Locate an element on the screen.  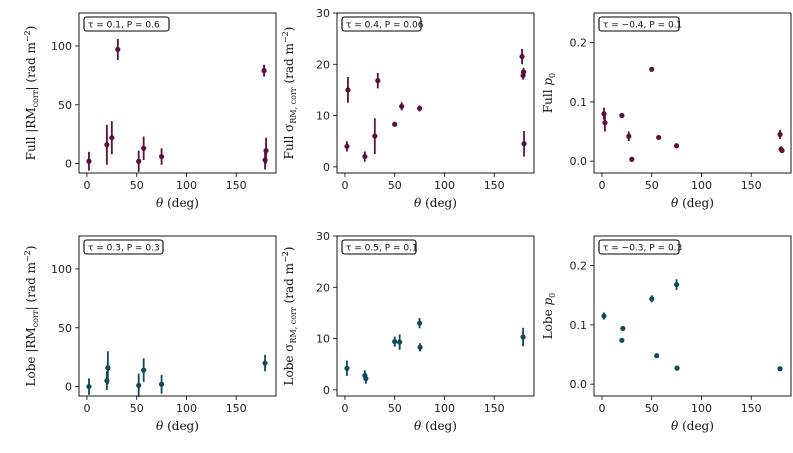
y-tick-label: 100 is located at coordinates (61, 46).